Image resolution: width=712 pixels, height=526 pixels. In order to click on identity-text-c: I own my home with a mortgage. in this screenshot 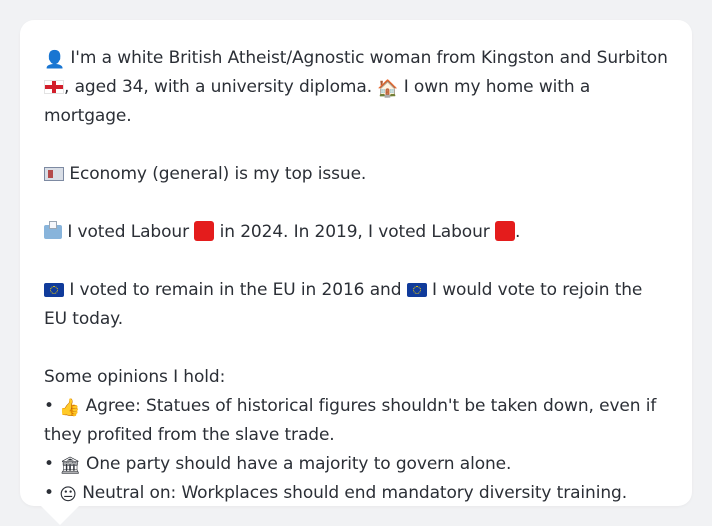, I will do `click(317, 101)`.